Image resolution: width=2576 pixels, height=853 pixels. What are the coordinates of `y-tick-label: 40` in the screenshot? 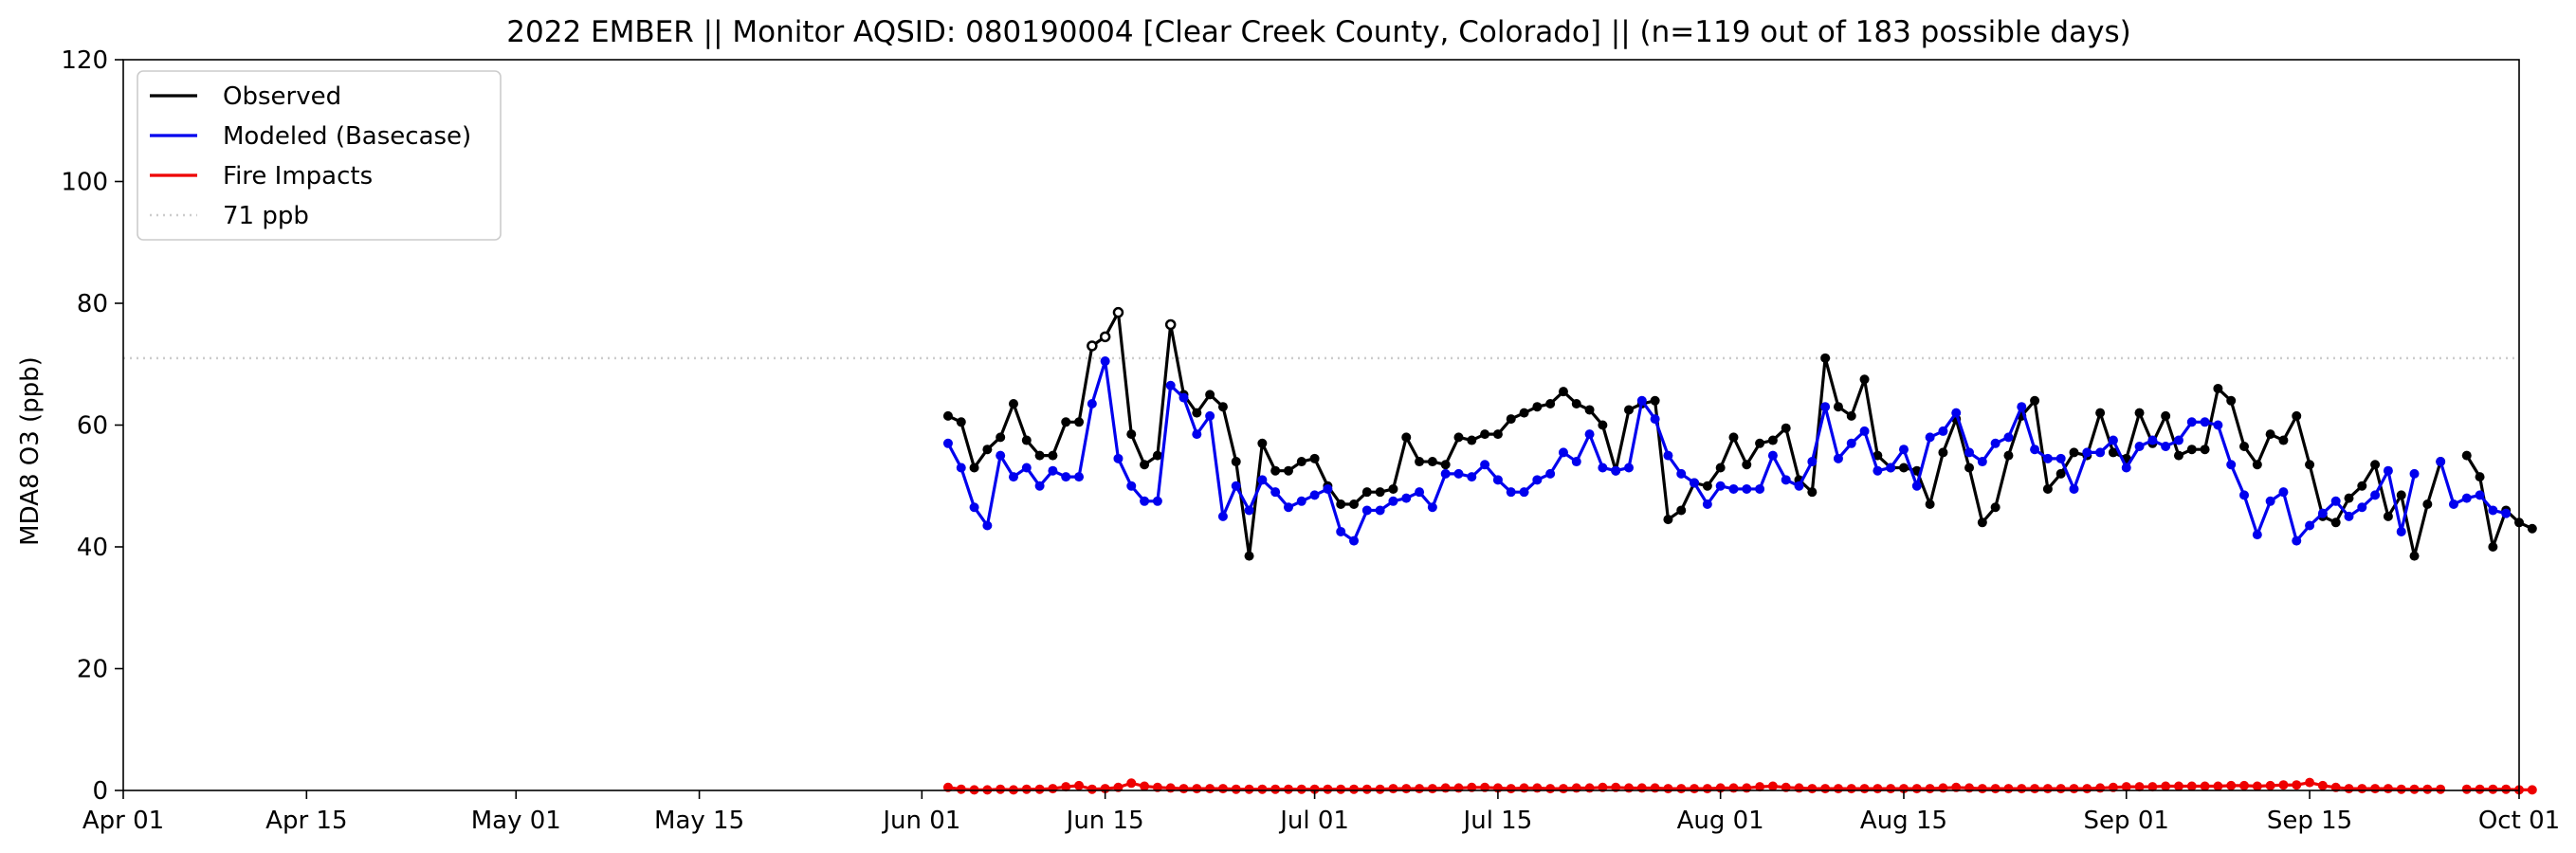 It's located at (92, 548).